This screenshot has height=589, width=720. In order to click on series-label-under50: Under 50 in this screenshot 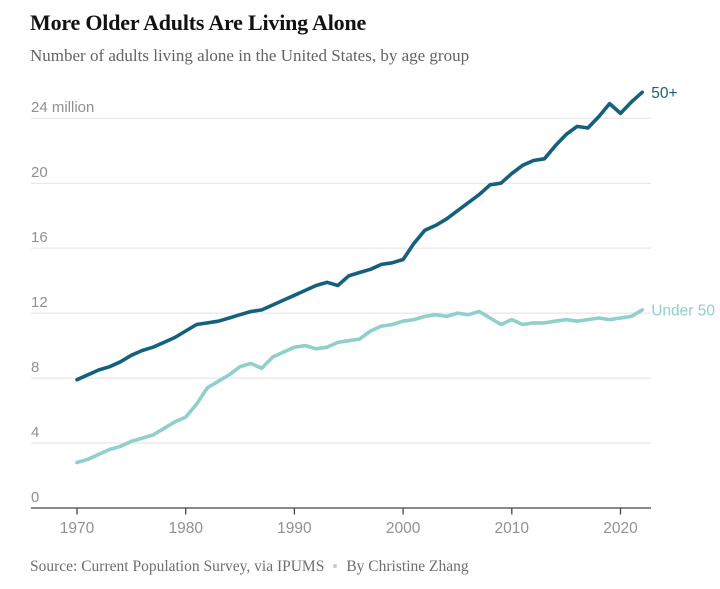, I will do `click(683, 310)`.